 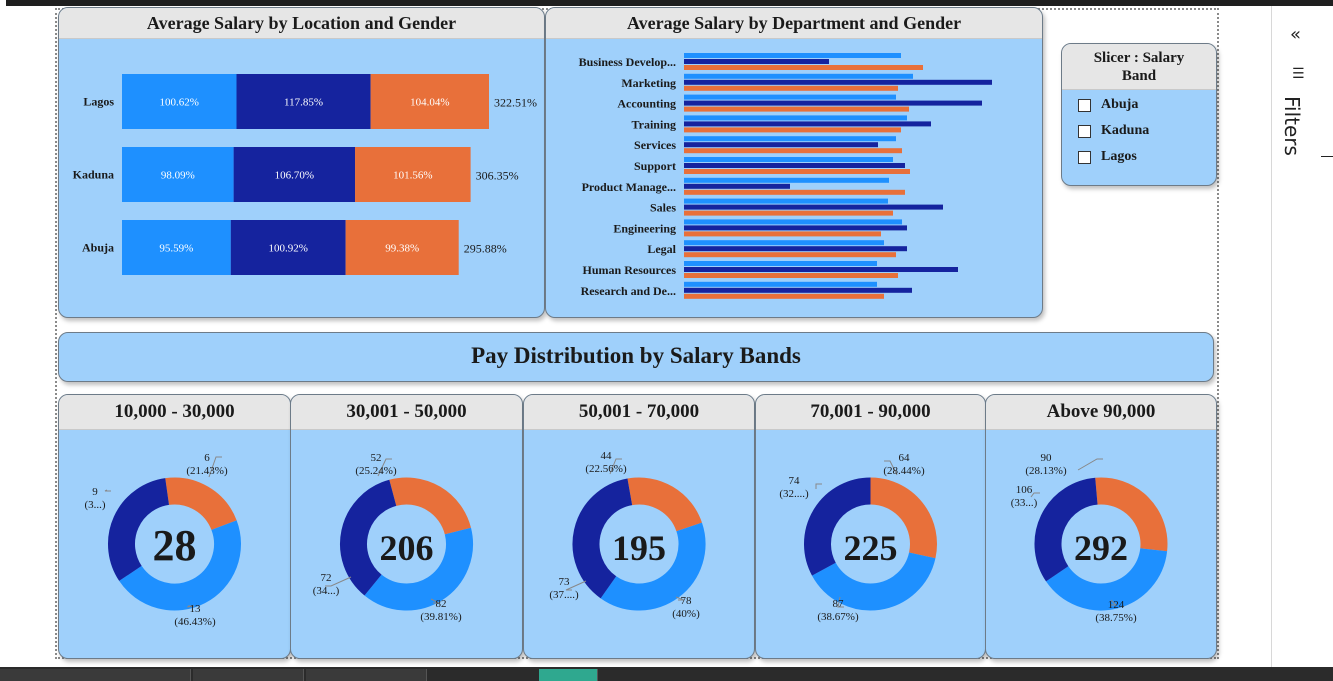 What do you see at coordinates (871, 548) in the screenshot?
I see `band-total: 225` at bounding box center [871, 548].